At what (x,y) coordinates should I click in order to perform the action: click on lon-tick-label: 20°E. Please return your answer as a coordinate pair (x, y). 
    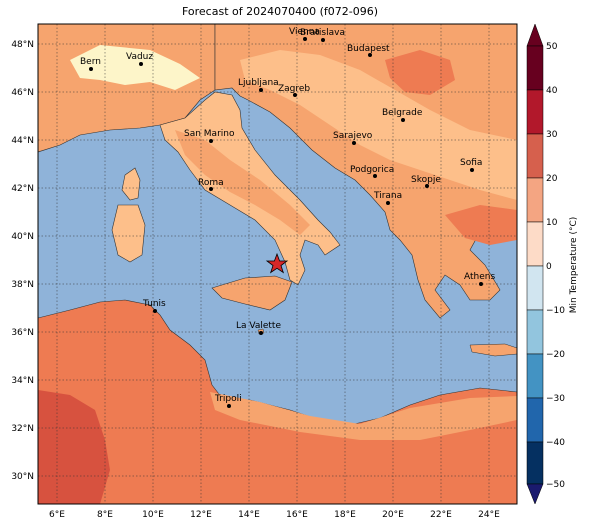
    Looking at the image, I should click on (393, 515).